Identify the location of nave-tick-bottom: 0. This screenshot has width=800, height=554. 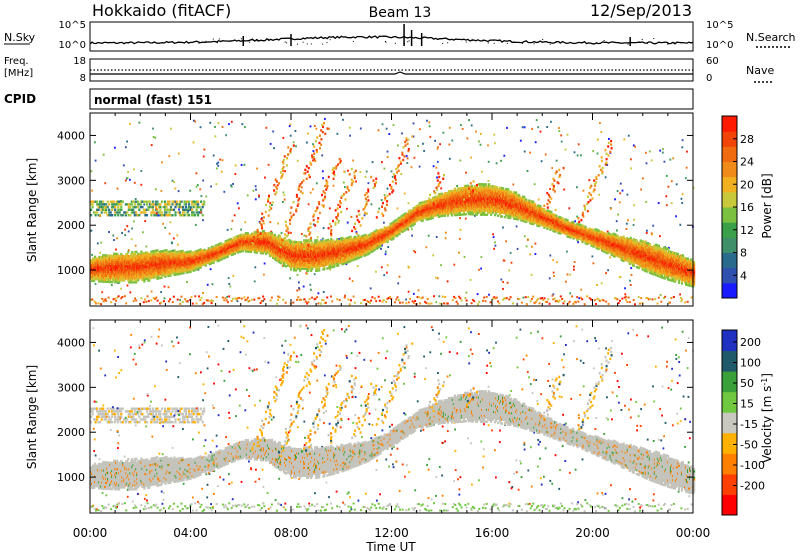
(709, 78).